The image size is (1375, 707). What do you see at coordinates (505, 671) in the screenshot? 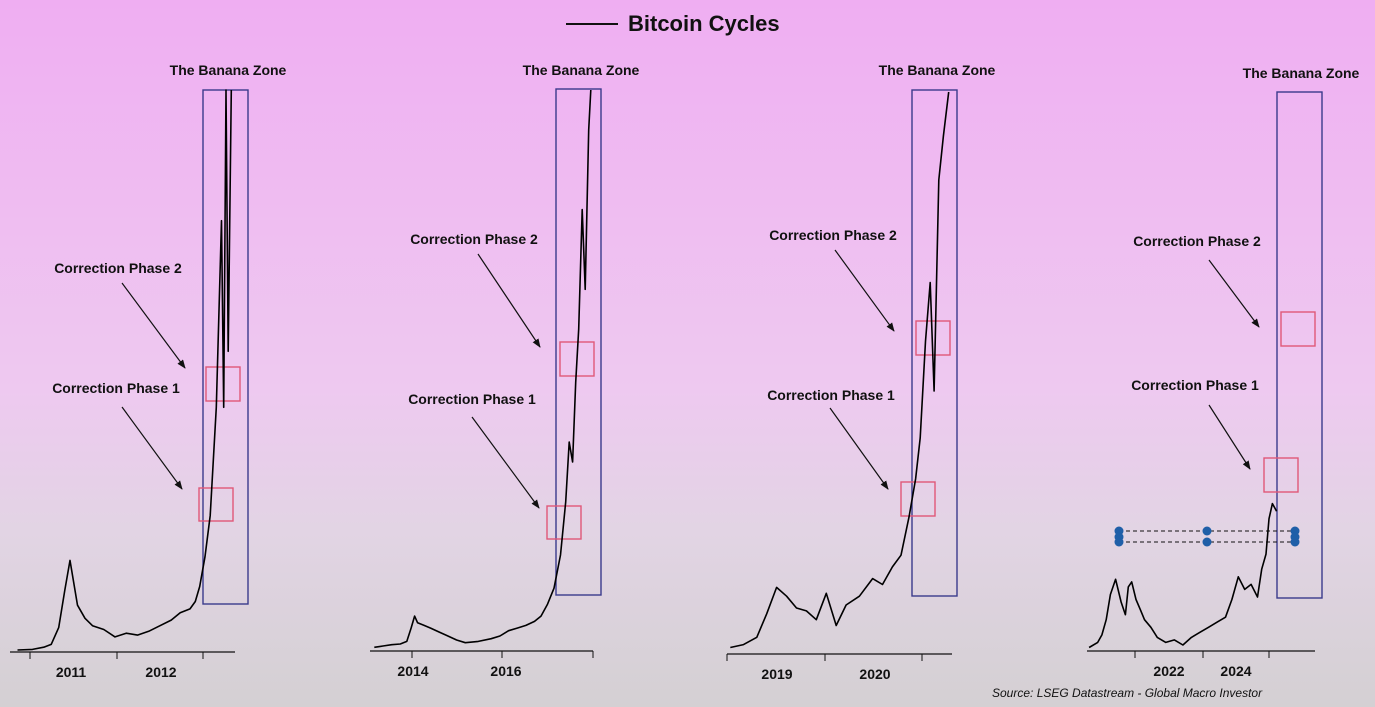
I see `x-tick-label: 2016` at bounding box center [505, 671].